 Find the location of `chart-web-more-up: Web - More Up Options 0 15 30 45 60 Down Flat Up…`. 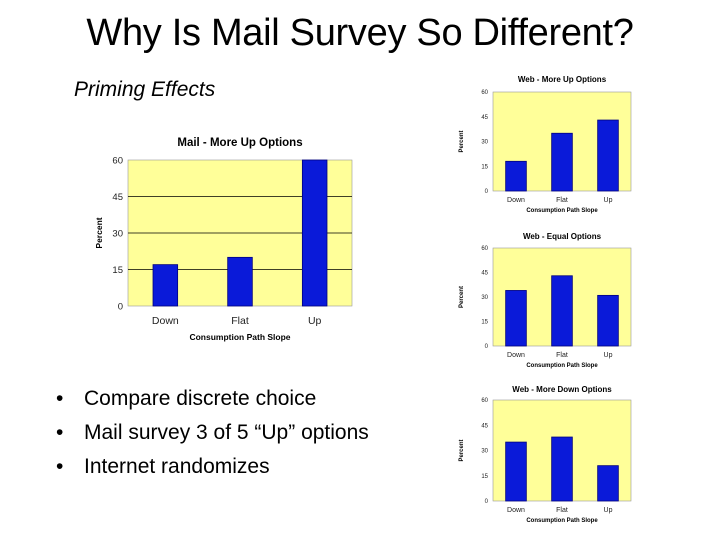

chart-web-more-up: Web - More Up Options 0 15 30 45 60 Down Flat Up… is located at coordinates (545, 144).